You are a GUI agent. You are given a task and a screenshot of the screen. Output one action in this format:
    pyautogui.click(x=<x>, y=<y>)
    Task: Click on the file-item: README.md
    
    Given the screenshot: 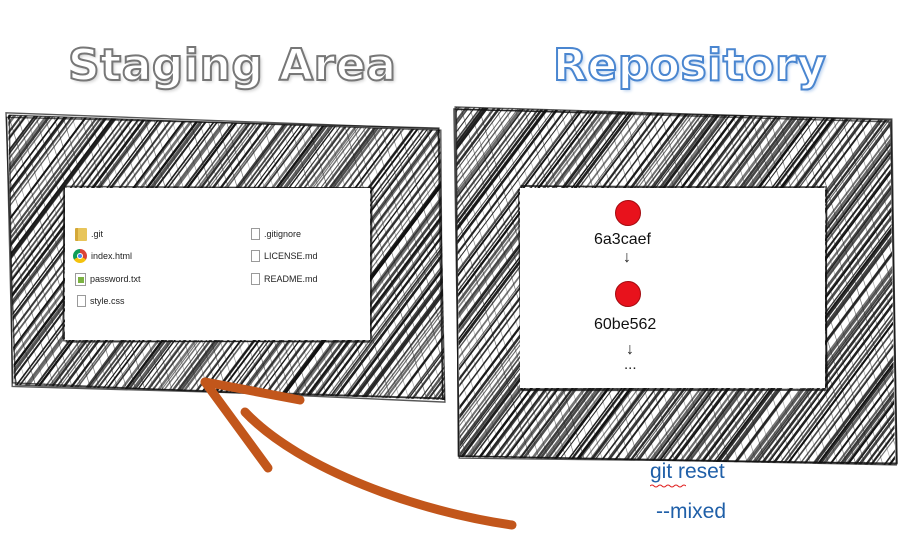 What is the action you would take?
    pyautogui.click(x=284, y=279)
    